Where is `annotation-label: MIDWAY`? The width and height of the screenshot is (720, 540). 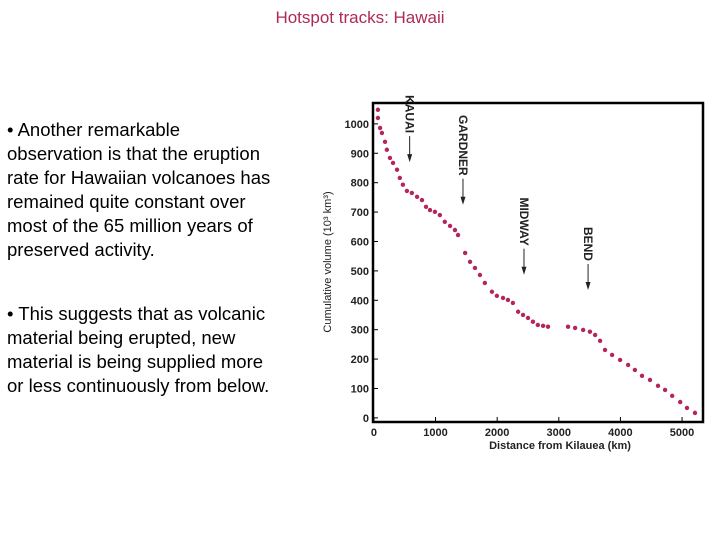 annotation-label: MIDWAY is located at coordinates (524, 221).